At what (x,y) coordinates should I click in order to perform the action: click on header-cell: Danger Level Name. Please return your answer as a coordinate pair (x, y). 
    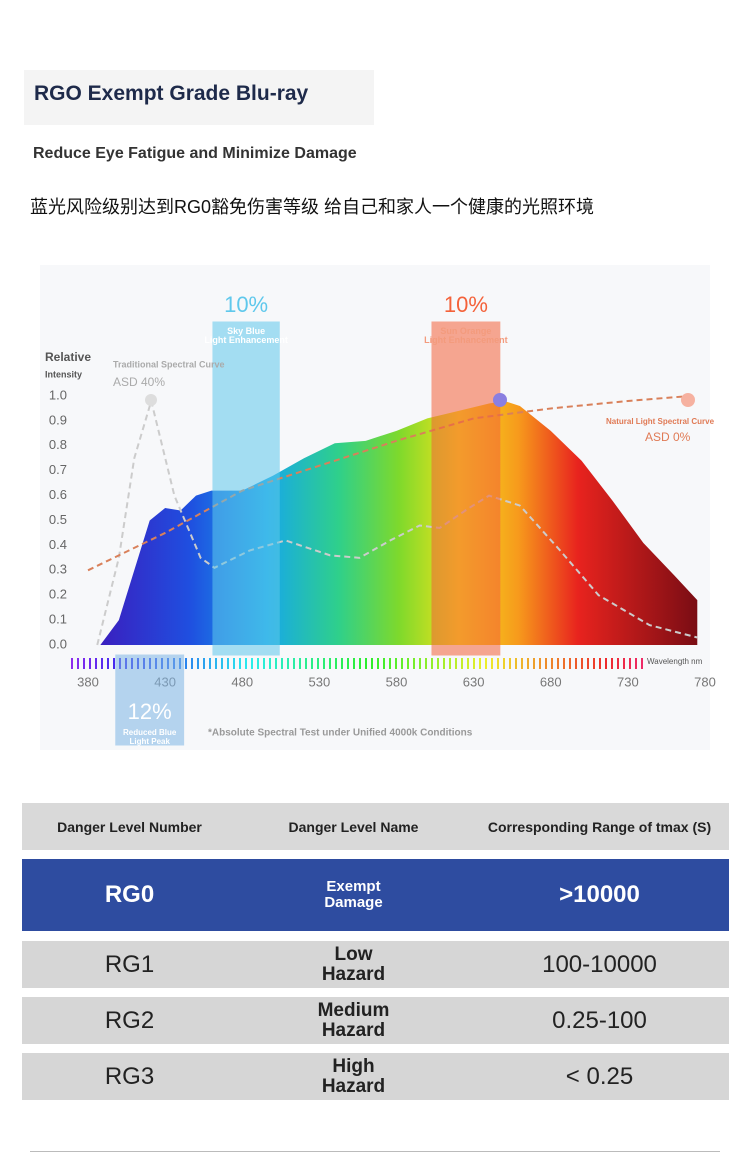
    Looking at the image, I should click on (353, 826).